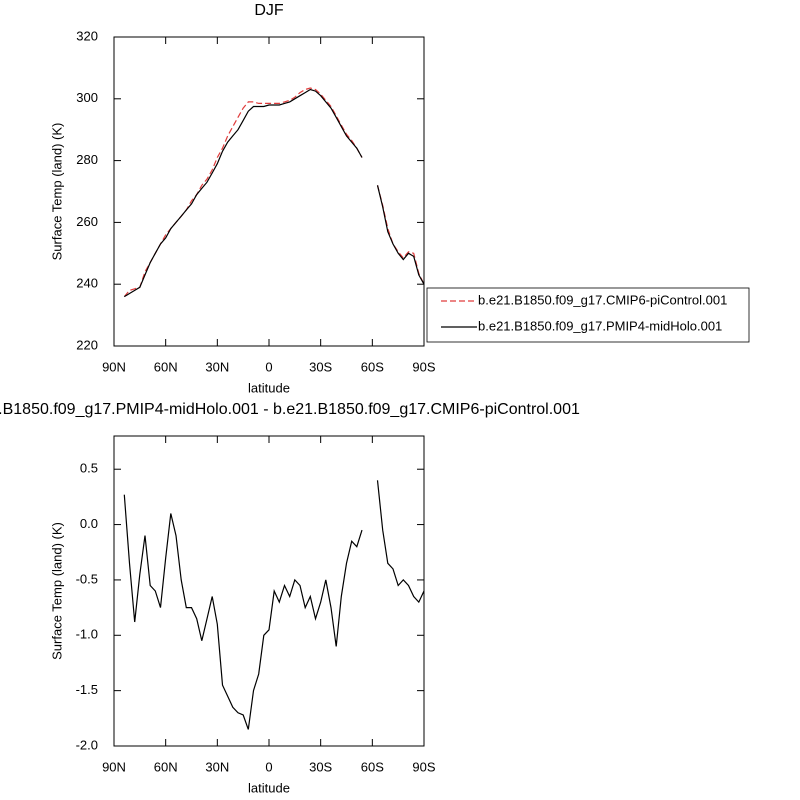  What do you see at coordinates (87, 221) in the screenshot?
I see `y-tick-label: 260` at bounding box center [87, 221].